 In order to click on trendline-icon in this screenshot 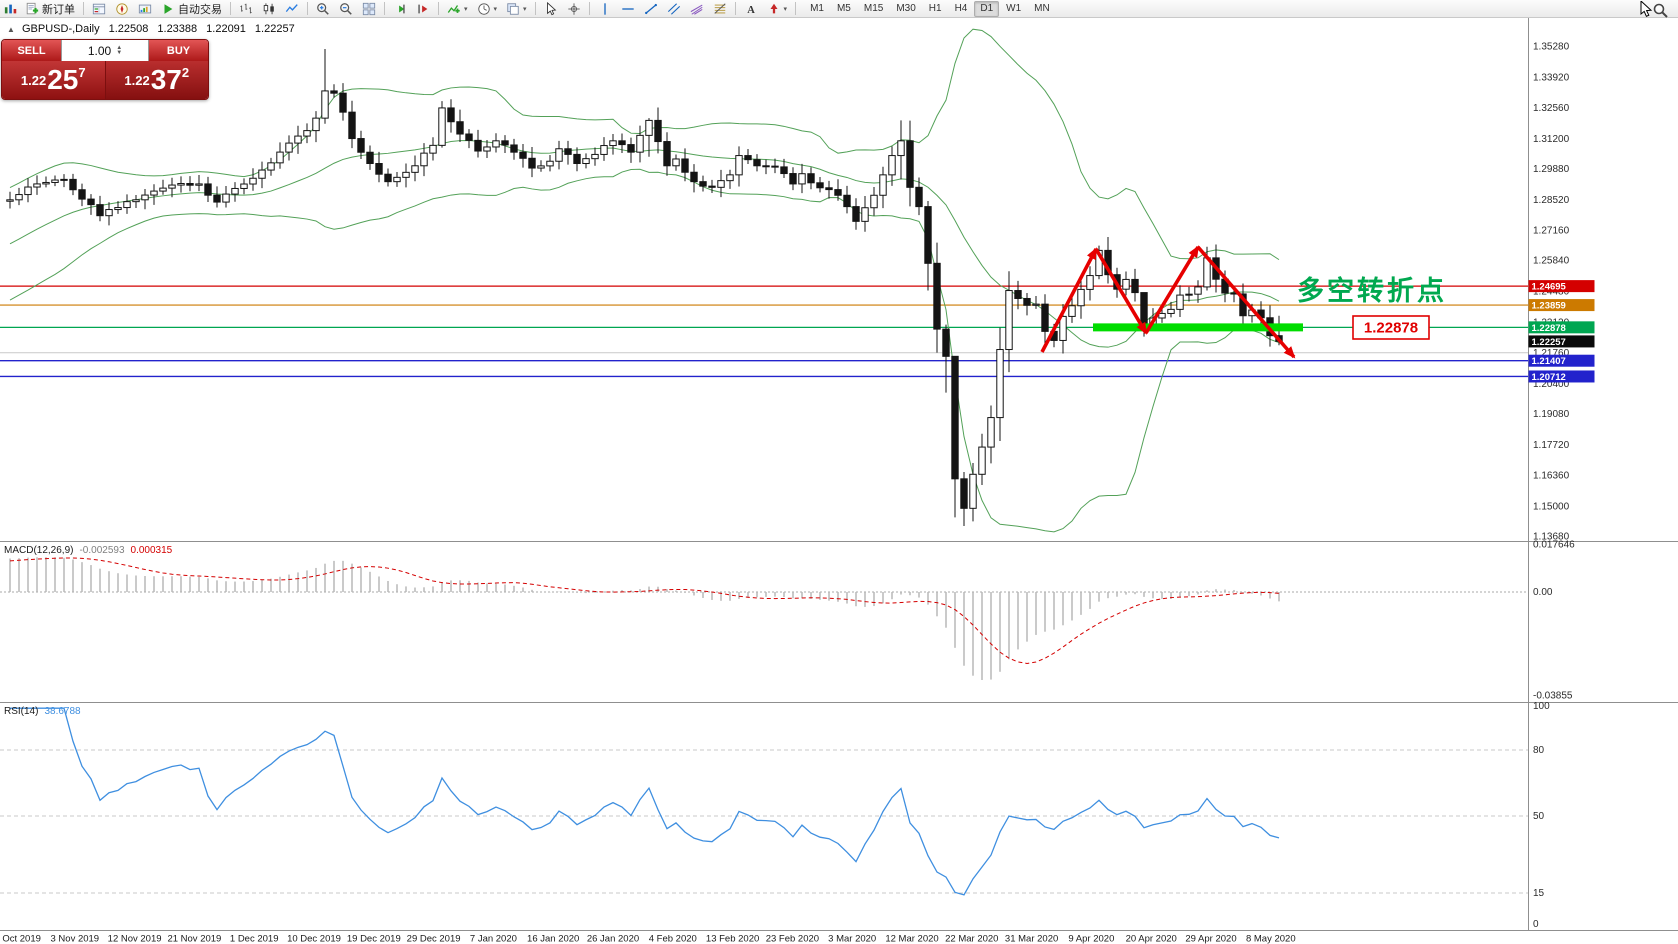, I will do `click(650, 8)`.